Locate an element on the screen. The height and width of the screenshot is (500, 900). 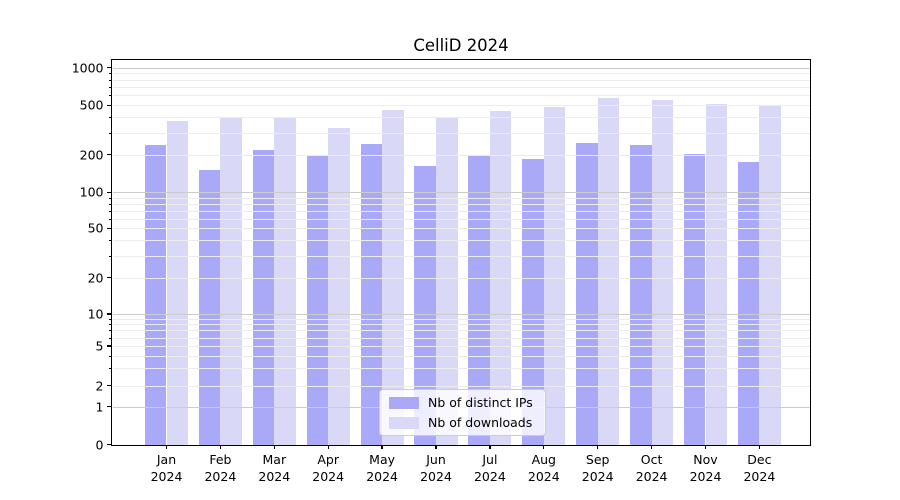
legend-item-downloads: Nb of downloads is located at coordinates (467, 422).